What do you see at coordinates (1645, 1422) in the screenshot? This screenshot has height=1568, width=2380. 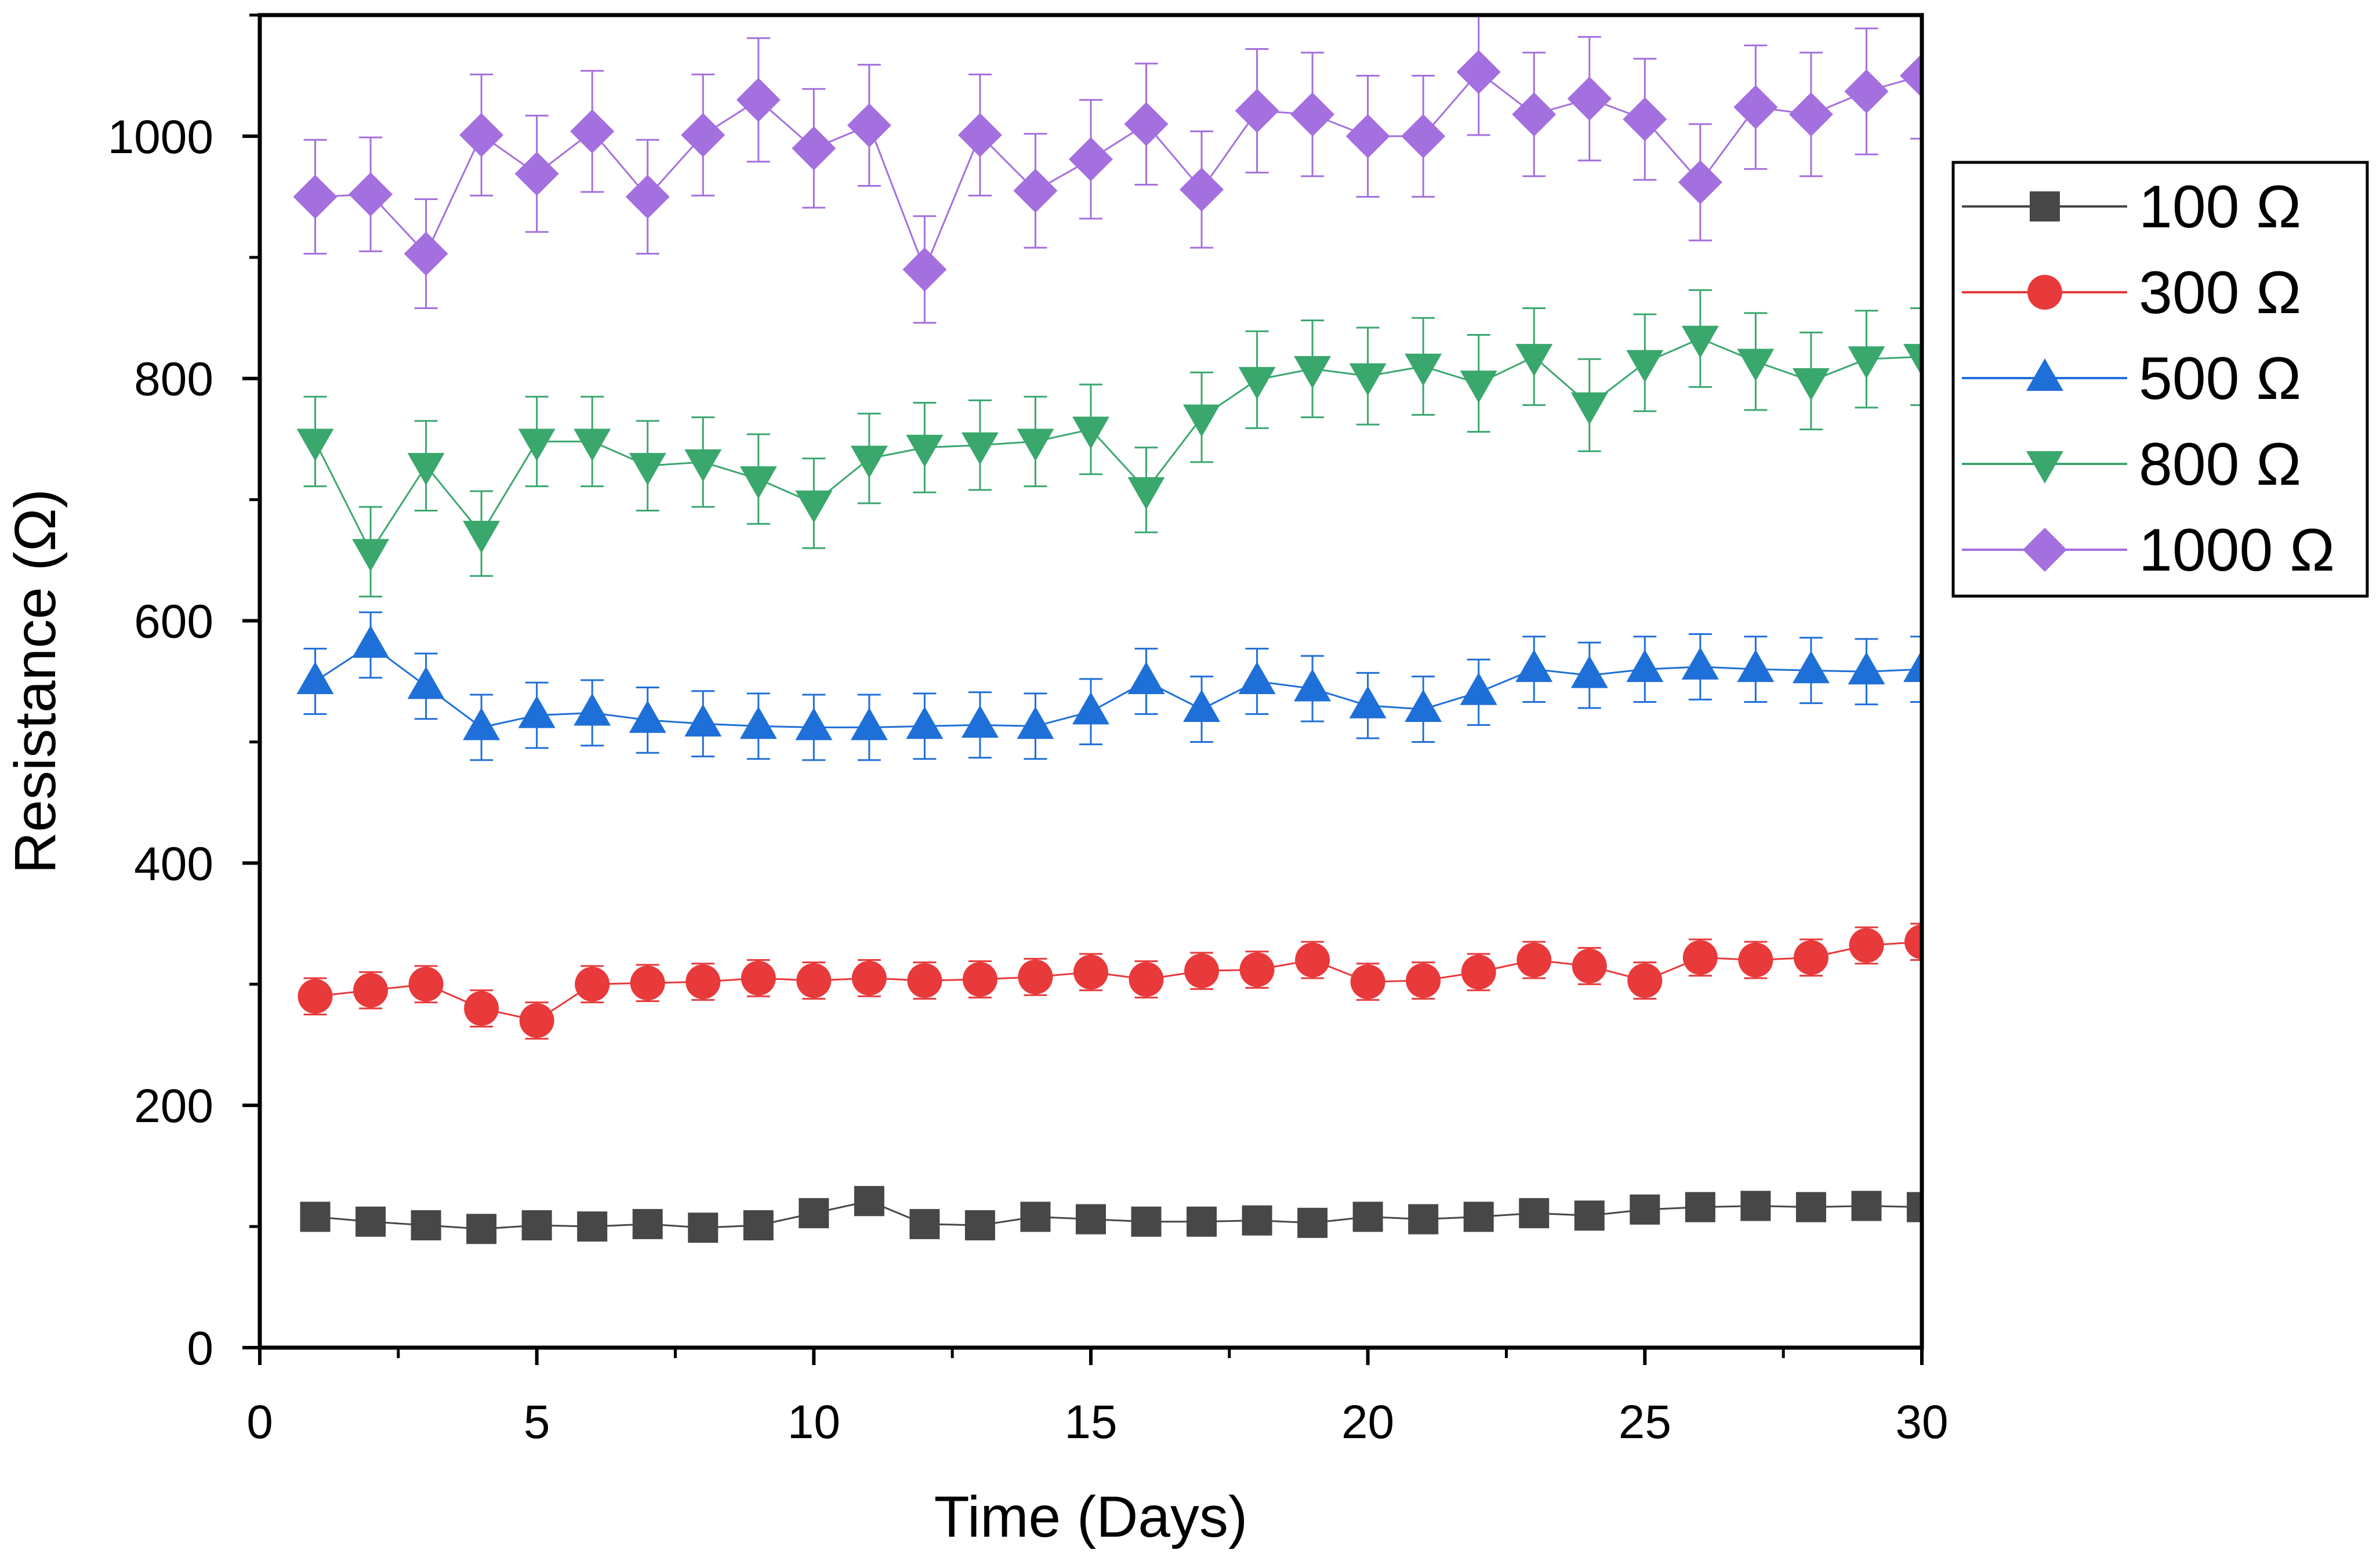 I see `x-tick-label: 25` at bounding box center [1645, 1422].